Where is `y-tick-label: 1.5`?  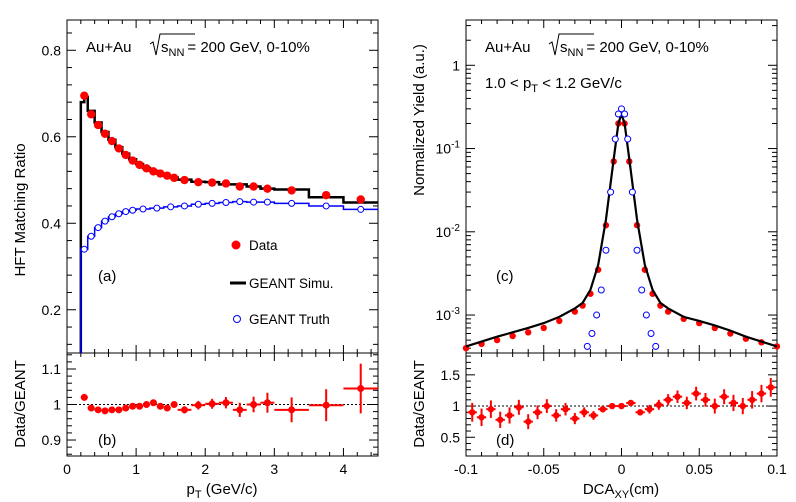
y-tick-label: 1.5 is located at coordinates (451, 375).